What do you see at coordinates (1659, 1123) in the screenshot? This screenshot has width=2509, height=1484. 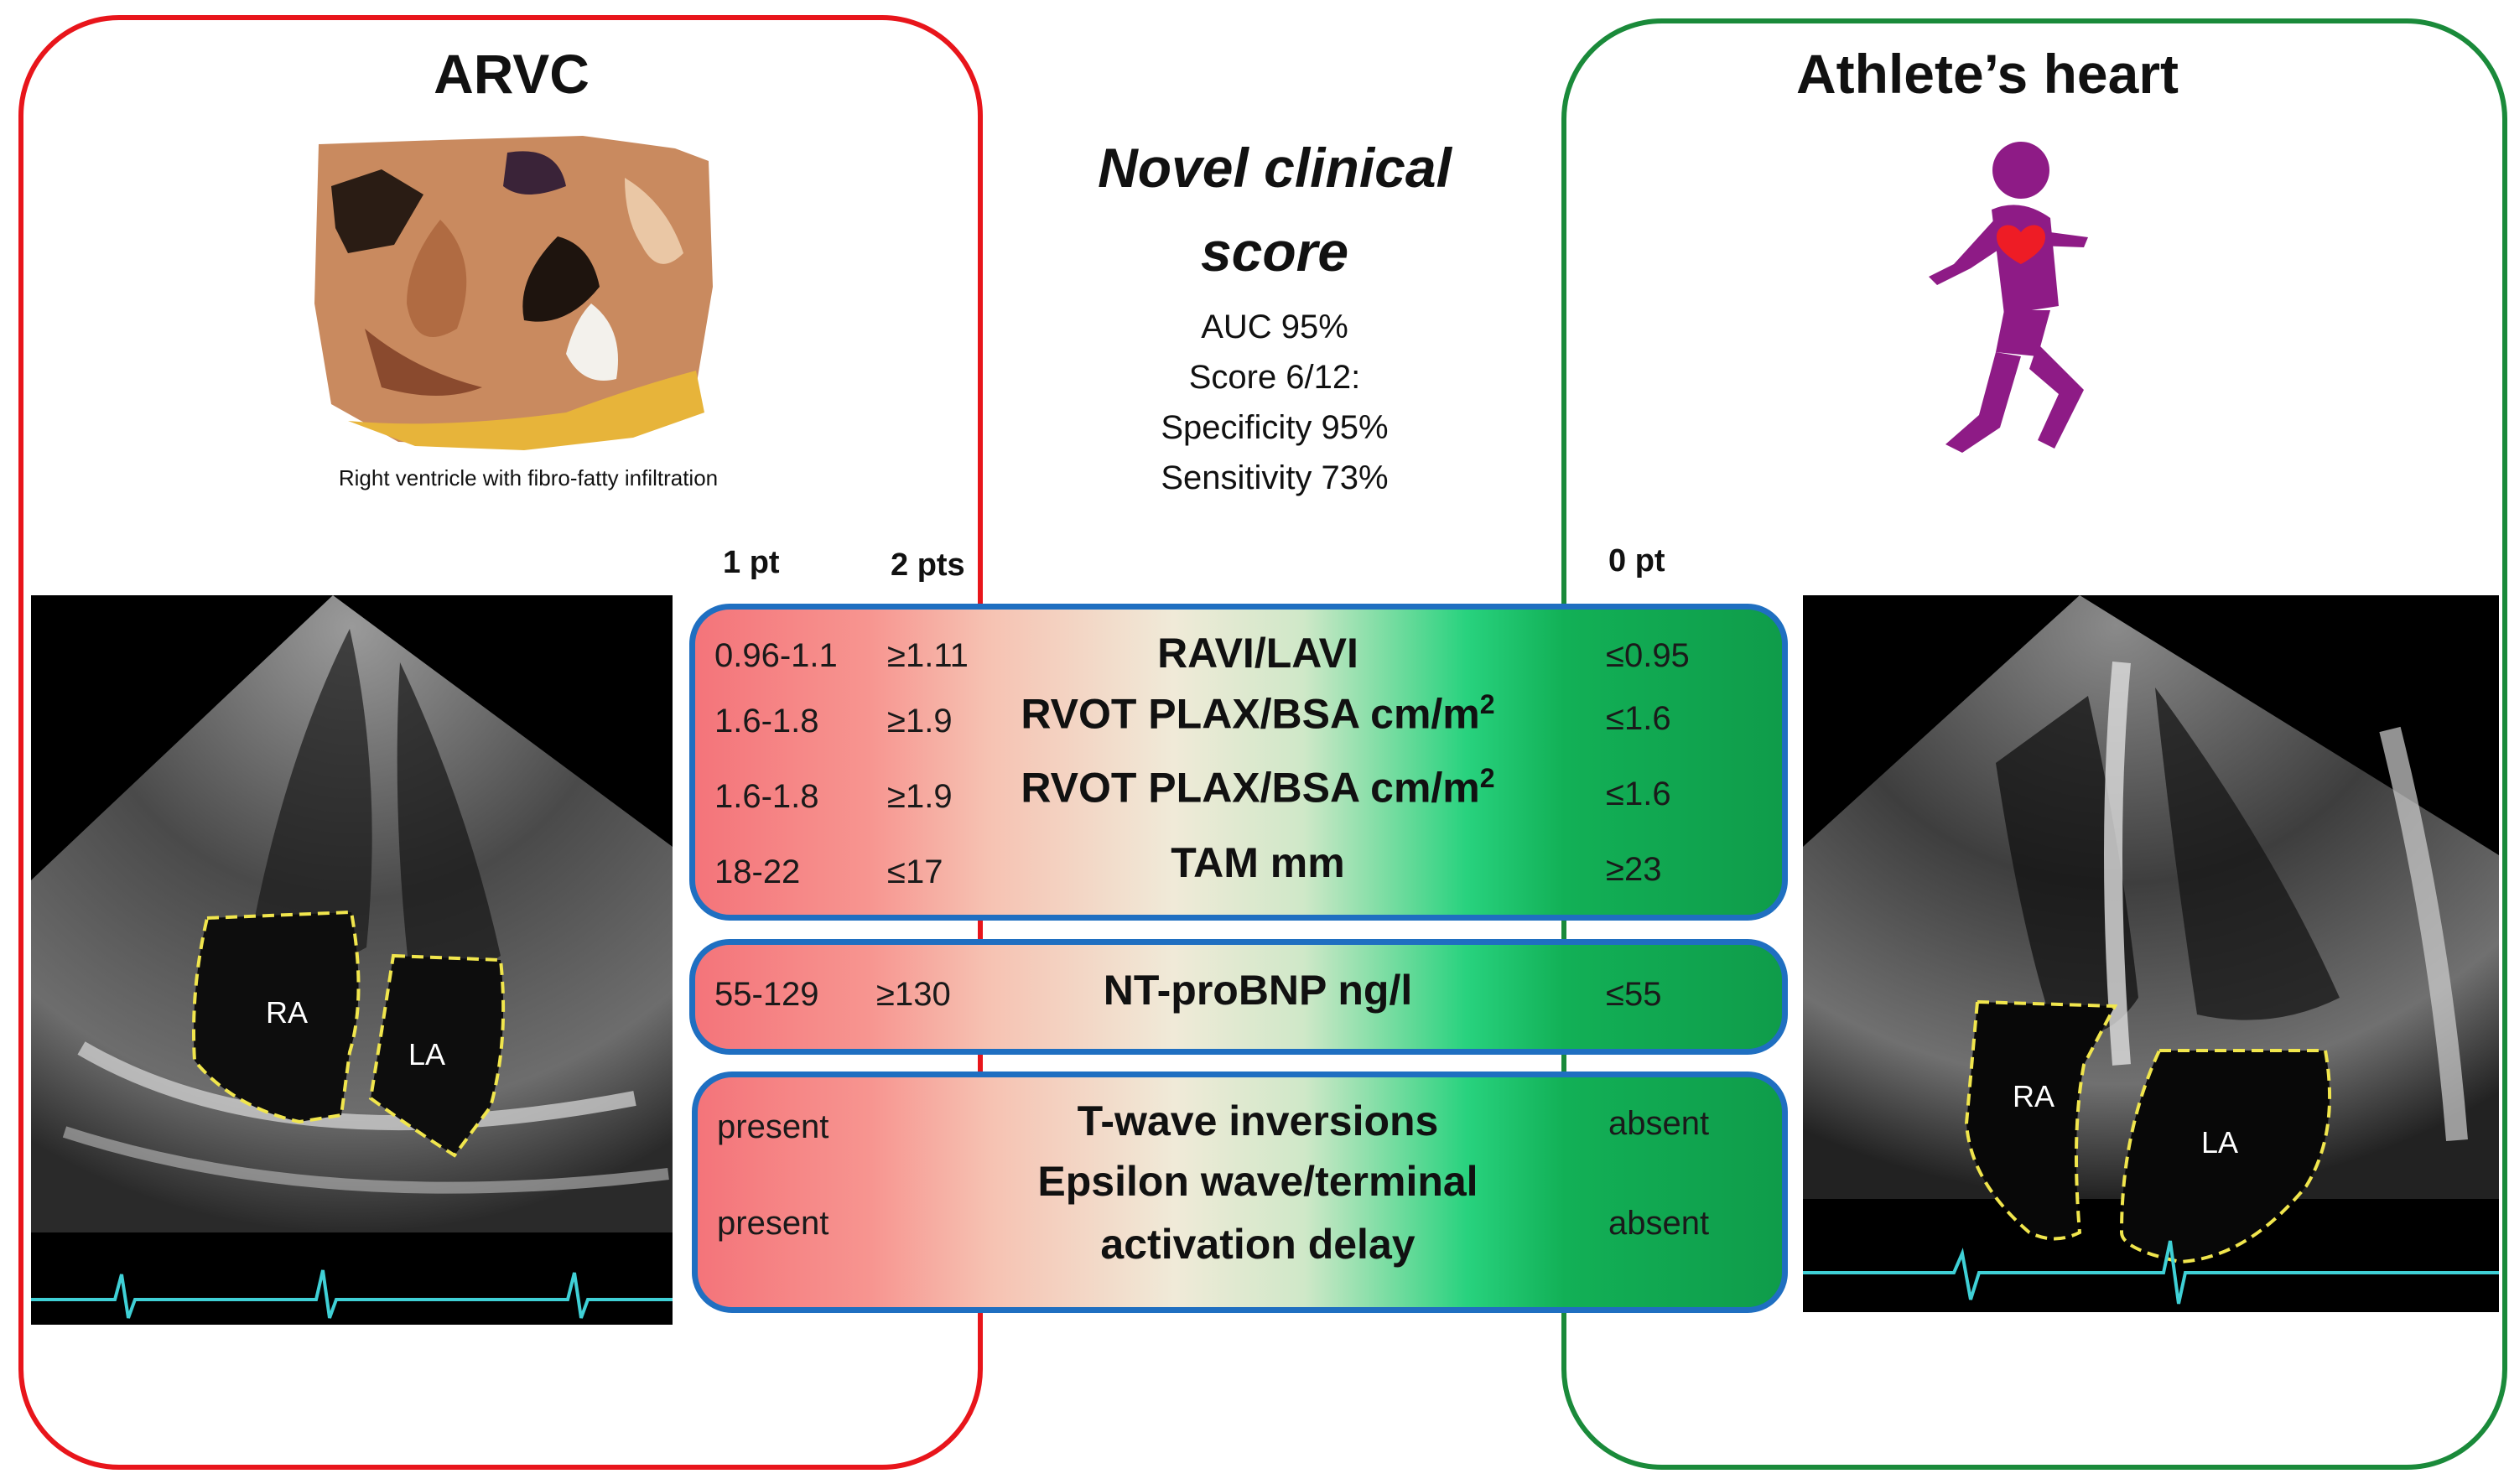 I see `t-wave-0pt: absent` at bounding box center [1659, 1123].